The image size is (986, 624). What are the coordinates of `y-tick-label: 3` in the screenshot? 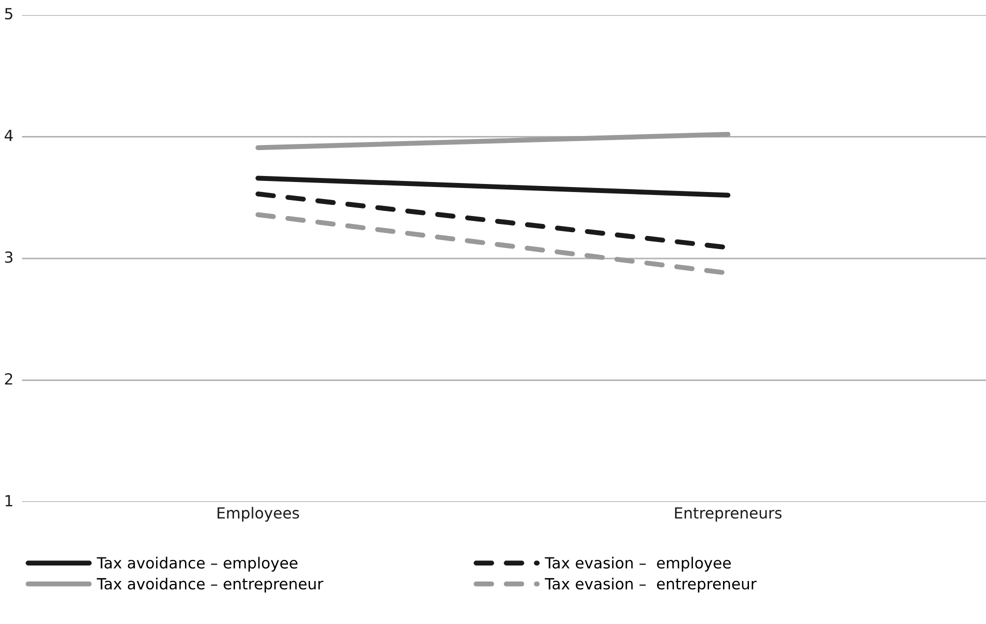 It's located at (8, 257).